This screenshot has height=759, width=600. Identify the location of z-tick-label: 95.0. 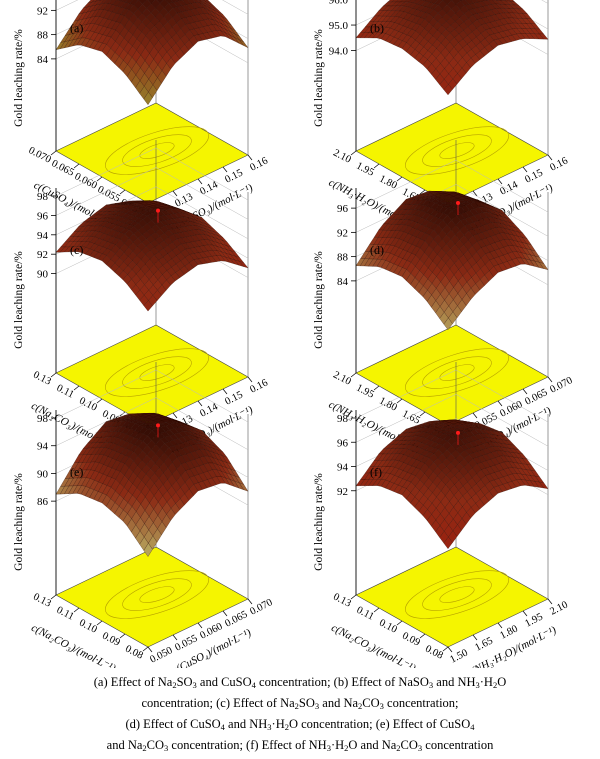
(339, 26).